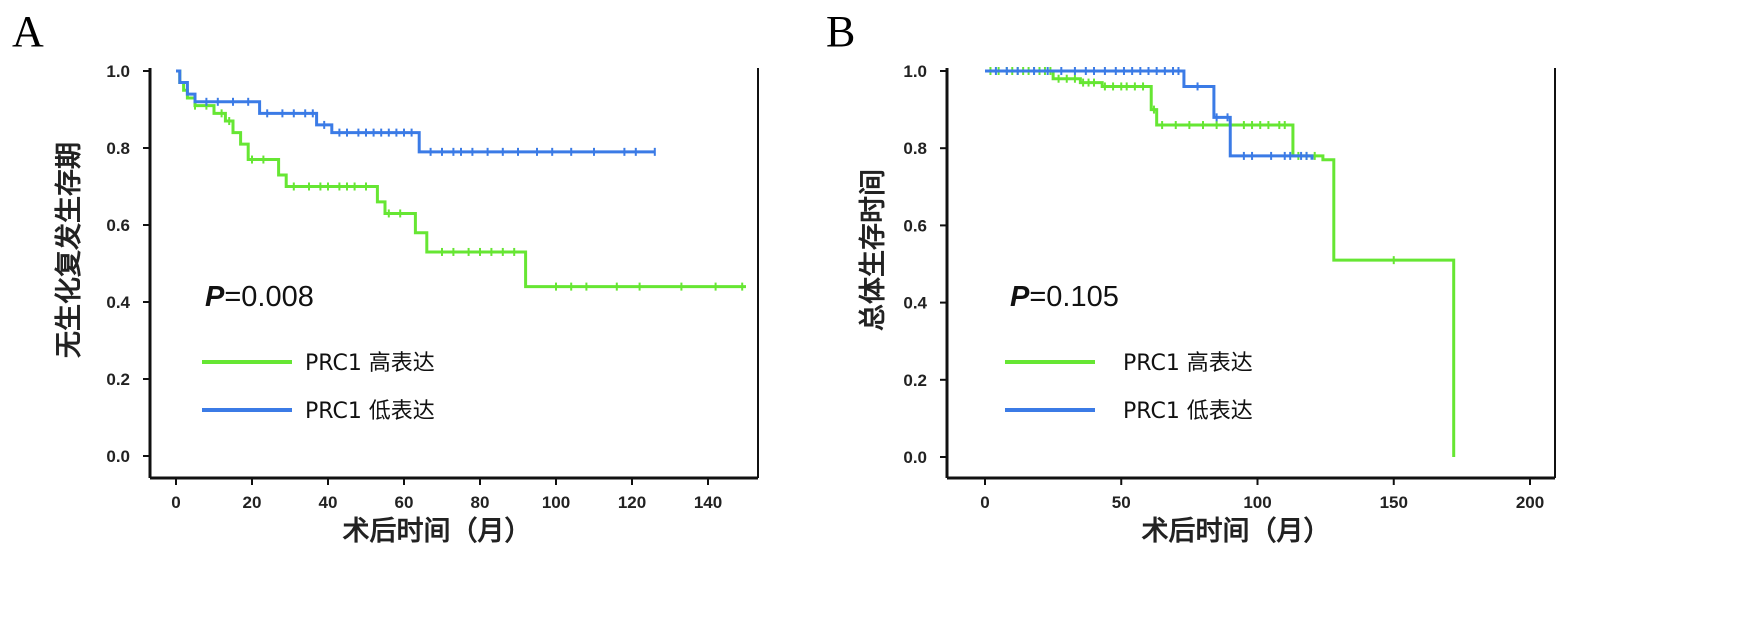  What do you see at coordinates (708, 502) in the screenshot?
I see `x-tick-label: 140` at bounding box center [708, 502].